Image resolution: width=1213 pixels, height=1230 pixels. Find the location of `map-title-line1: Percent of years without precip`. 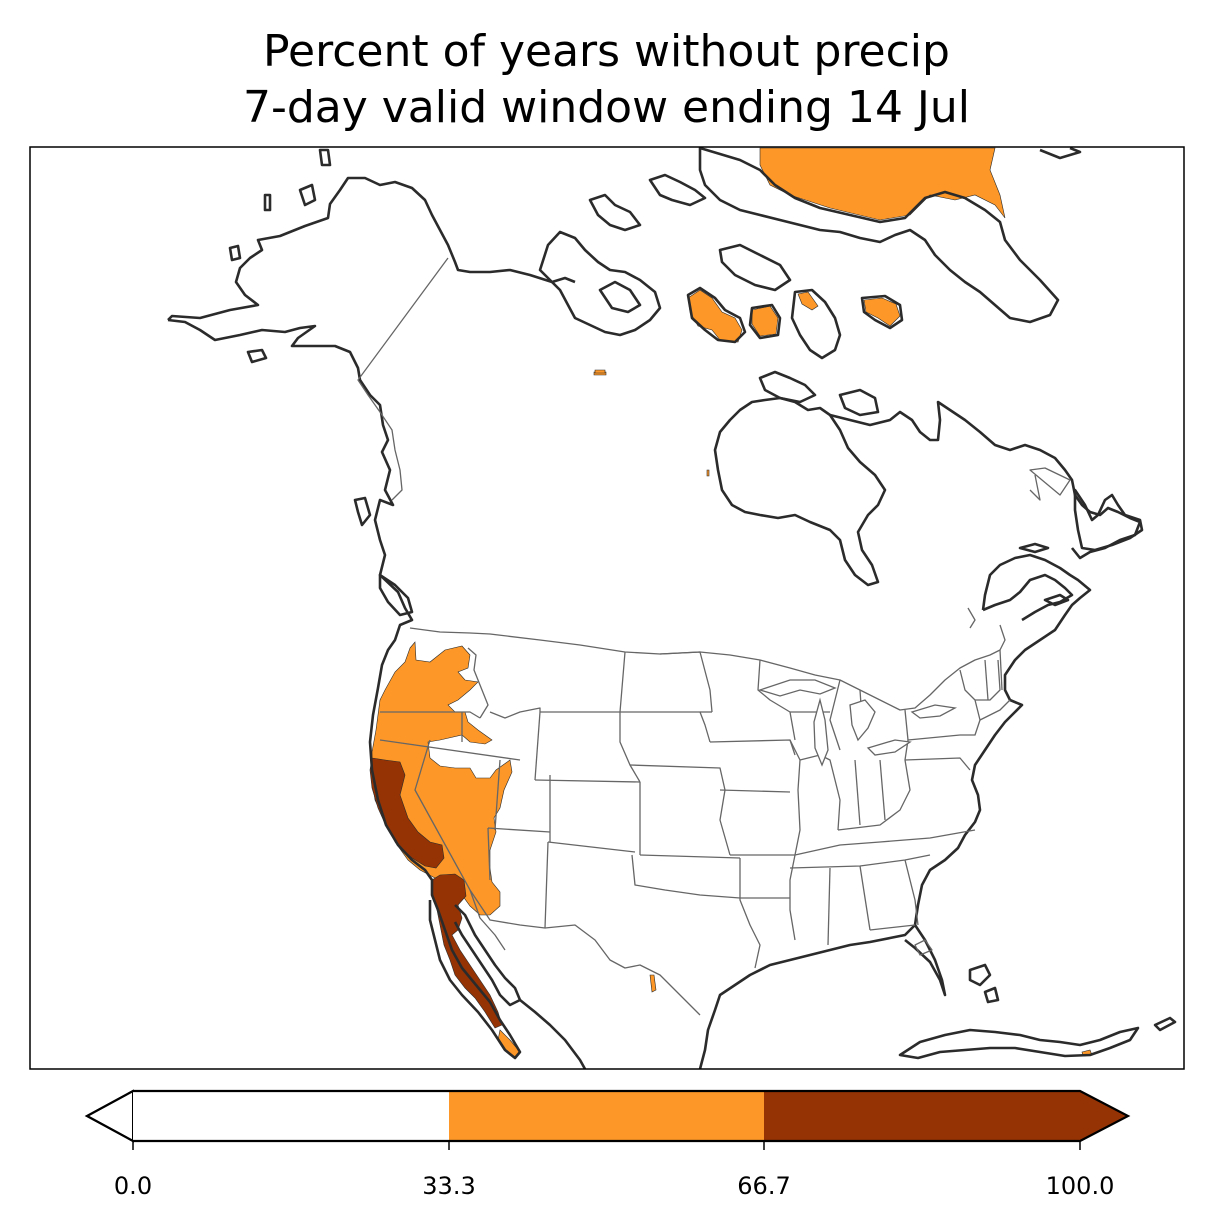

map-title-line1: Percent of years without precip is located at coordinates (606, 51).